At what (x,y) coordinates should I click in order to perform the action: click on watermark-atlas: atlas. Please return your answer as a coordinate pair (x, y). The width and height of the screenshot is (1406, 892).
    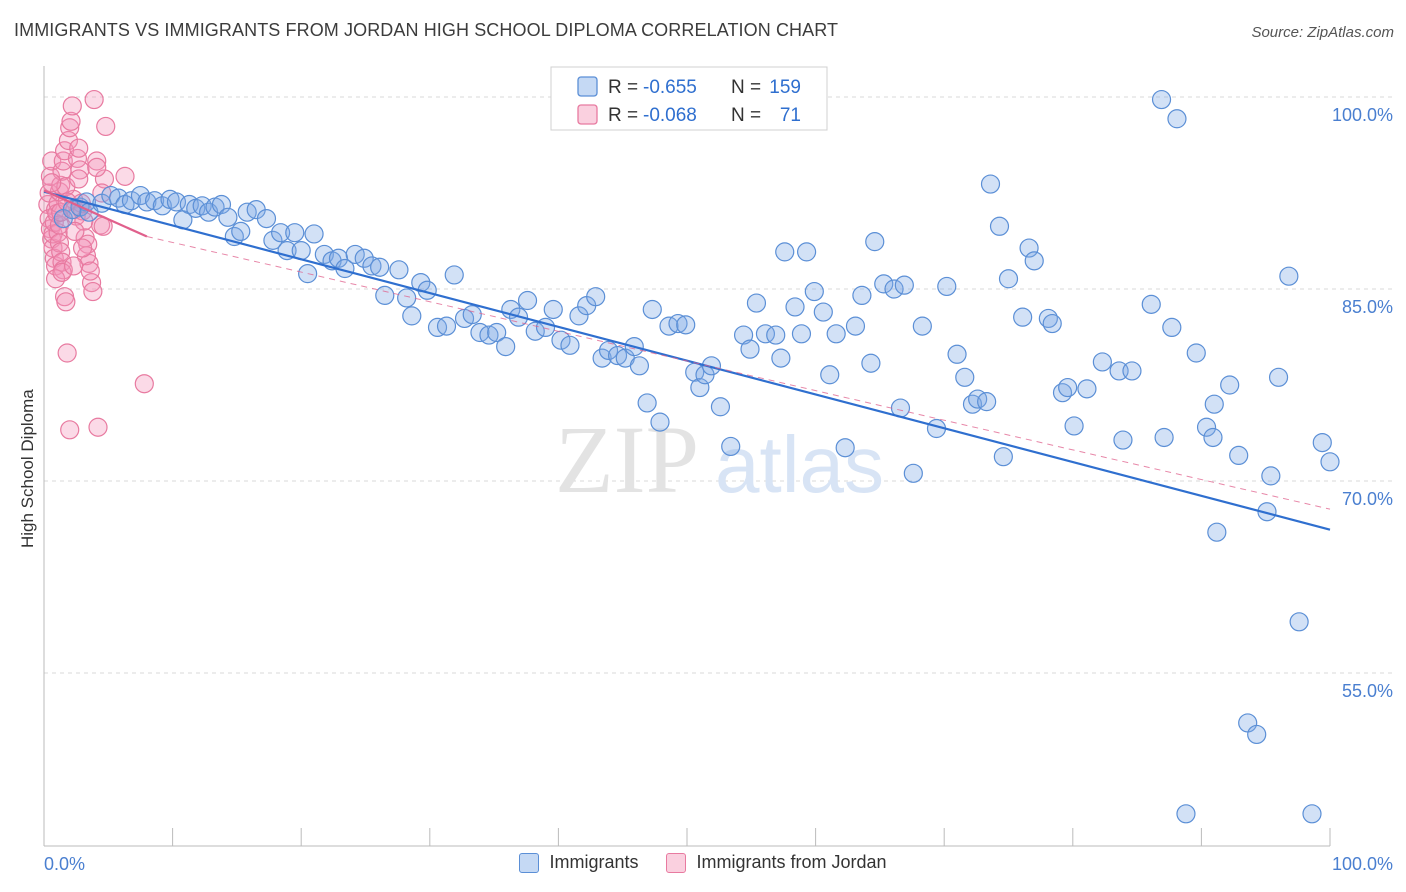
    Looking at the image, I should click on (799, 464).